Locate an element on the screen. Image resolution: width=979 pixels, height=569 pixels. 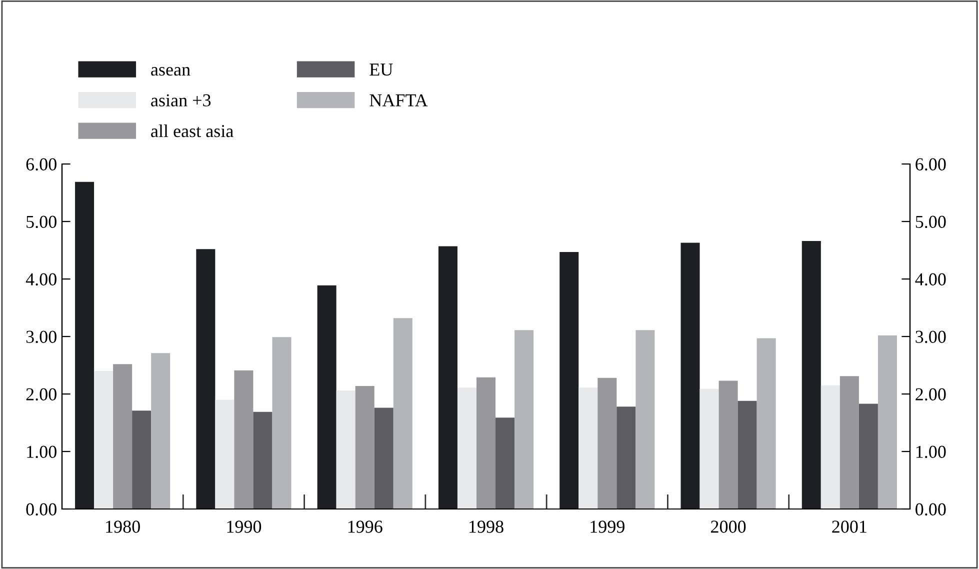
y-tick-label: 3.00 is located at coordinates (41, 337).